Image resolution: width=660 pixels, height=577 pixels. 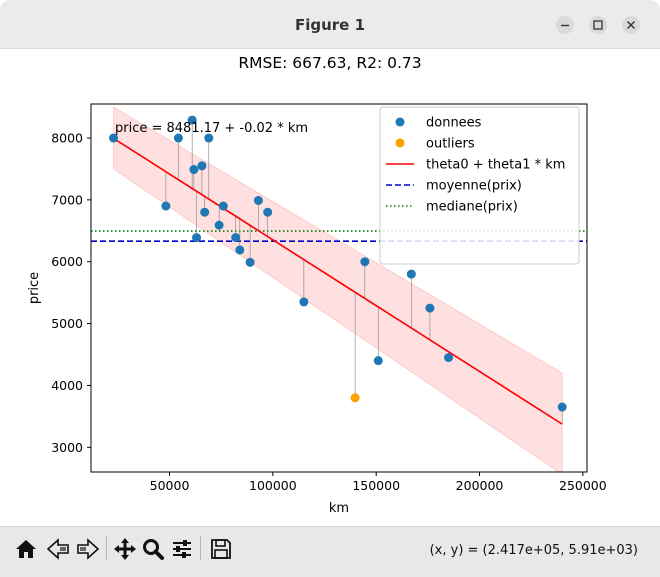 I want to click on back-button, so click(x=58, y=549).